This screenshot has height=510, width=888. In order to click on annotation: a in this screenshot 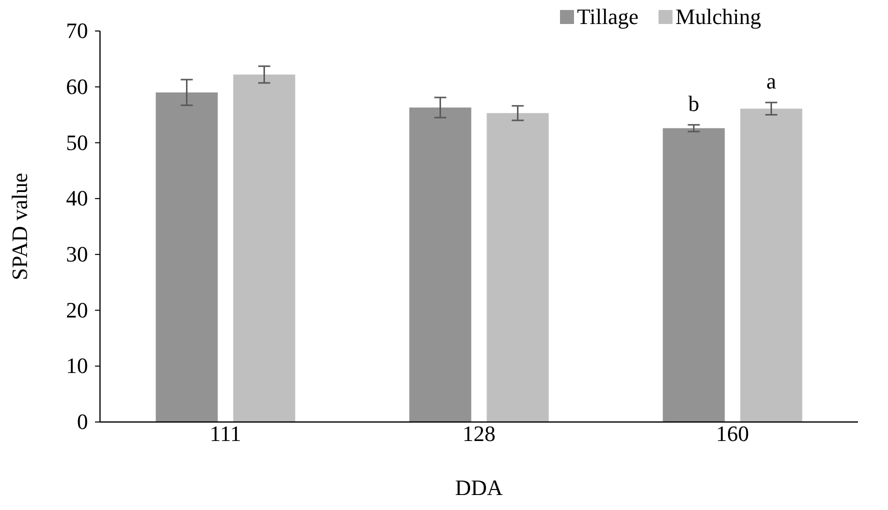, I will do `click(771, 81)`.